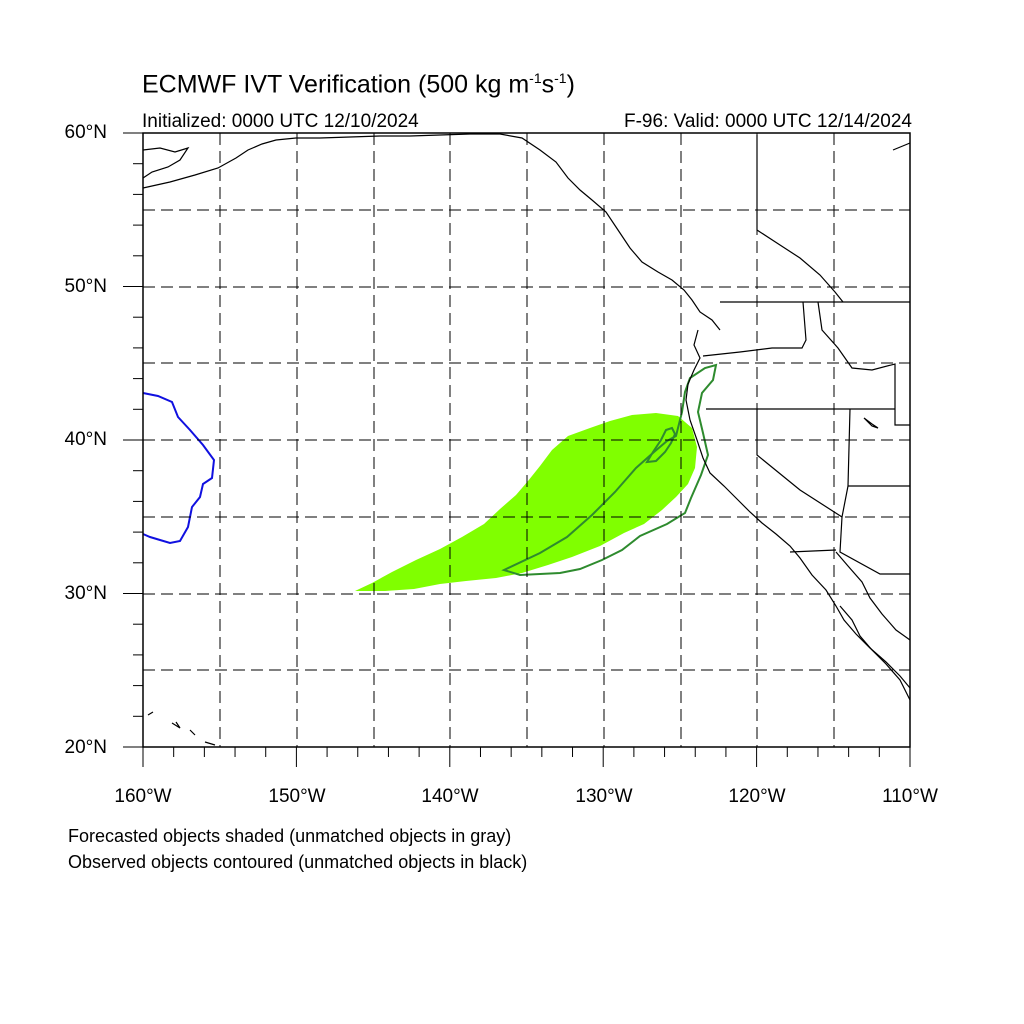  Describe the element at coordinates (768, 121) in the screenshot. I see `valid-time: F-96: Valid: 0000 UTC 12/14/2024` at that location.